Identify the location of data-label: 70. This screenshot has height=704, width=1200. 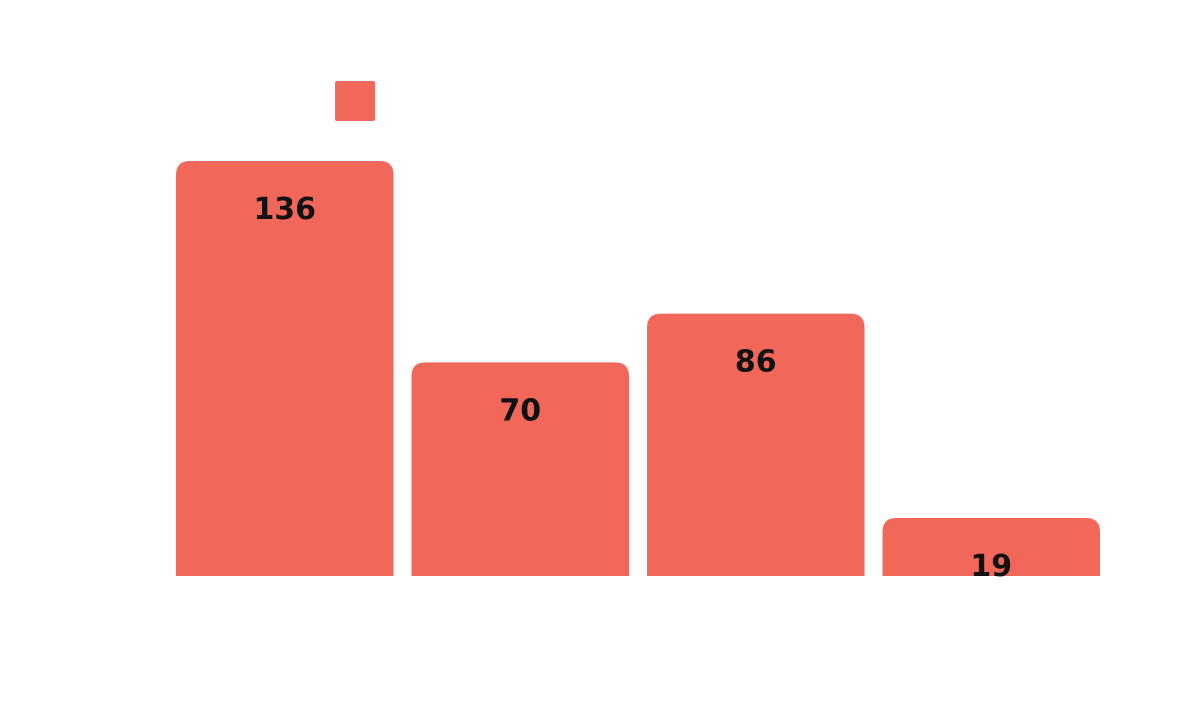
(520, 410).